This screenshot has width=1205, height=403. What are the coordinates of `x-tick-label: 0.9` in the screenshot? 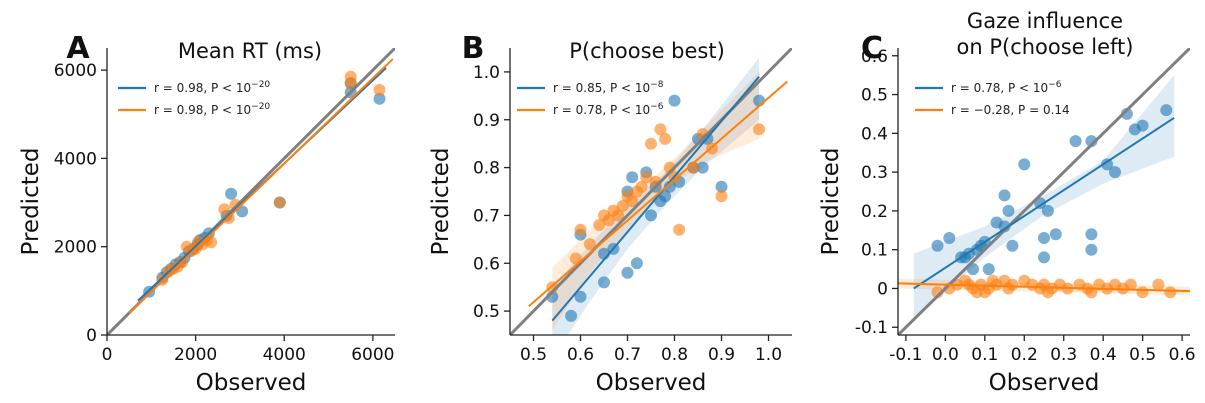 It's located at (721, 355).